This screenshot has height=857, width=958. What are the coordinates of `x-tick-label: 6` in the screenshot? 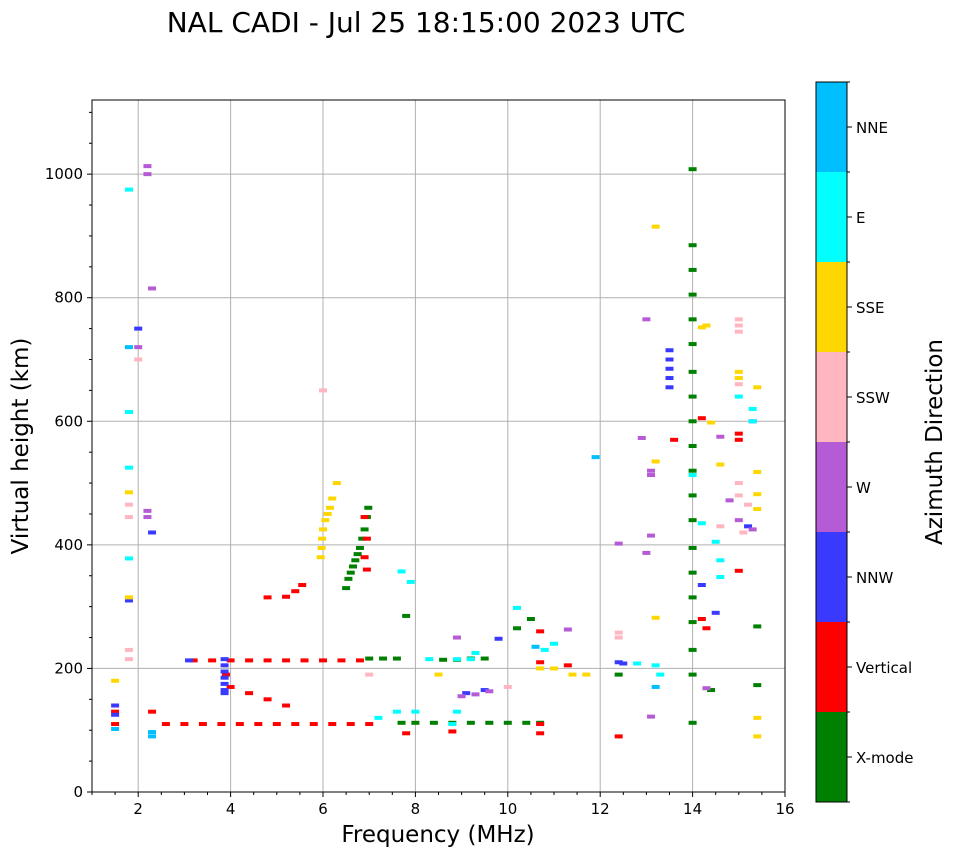 It's located at (323, 809).